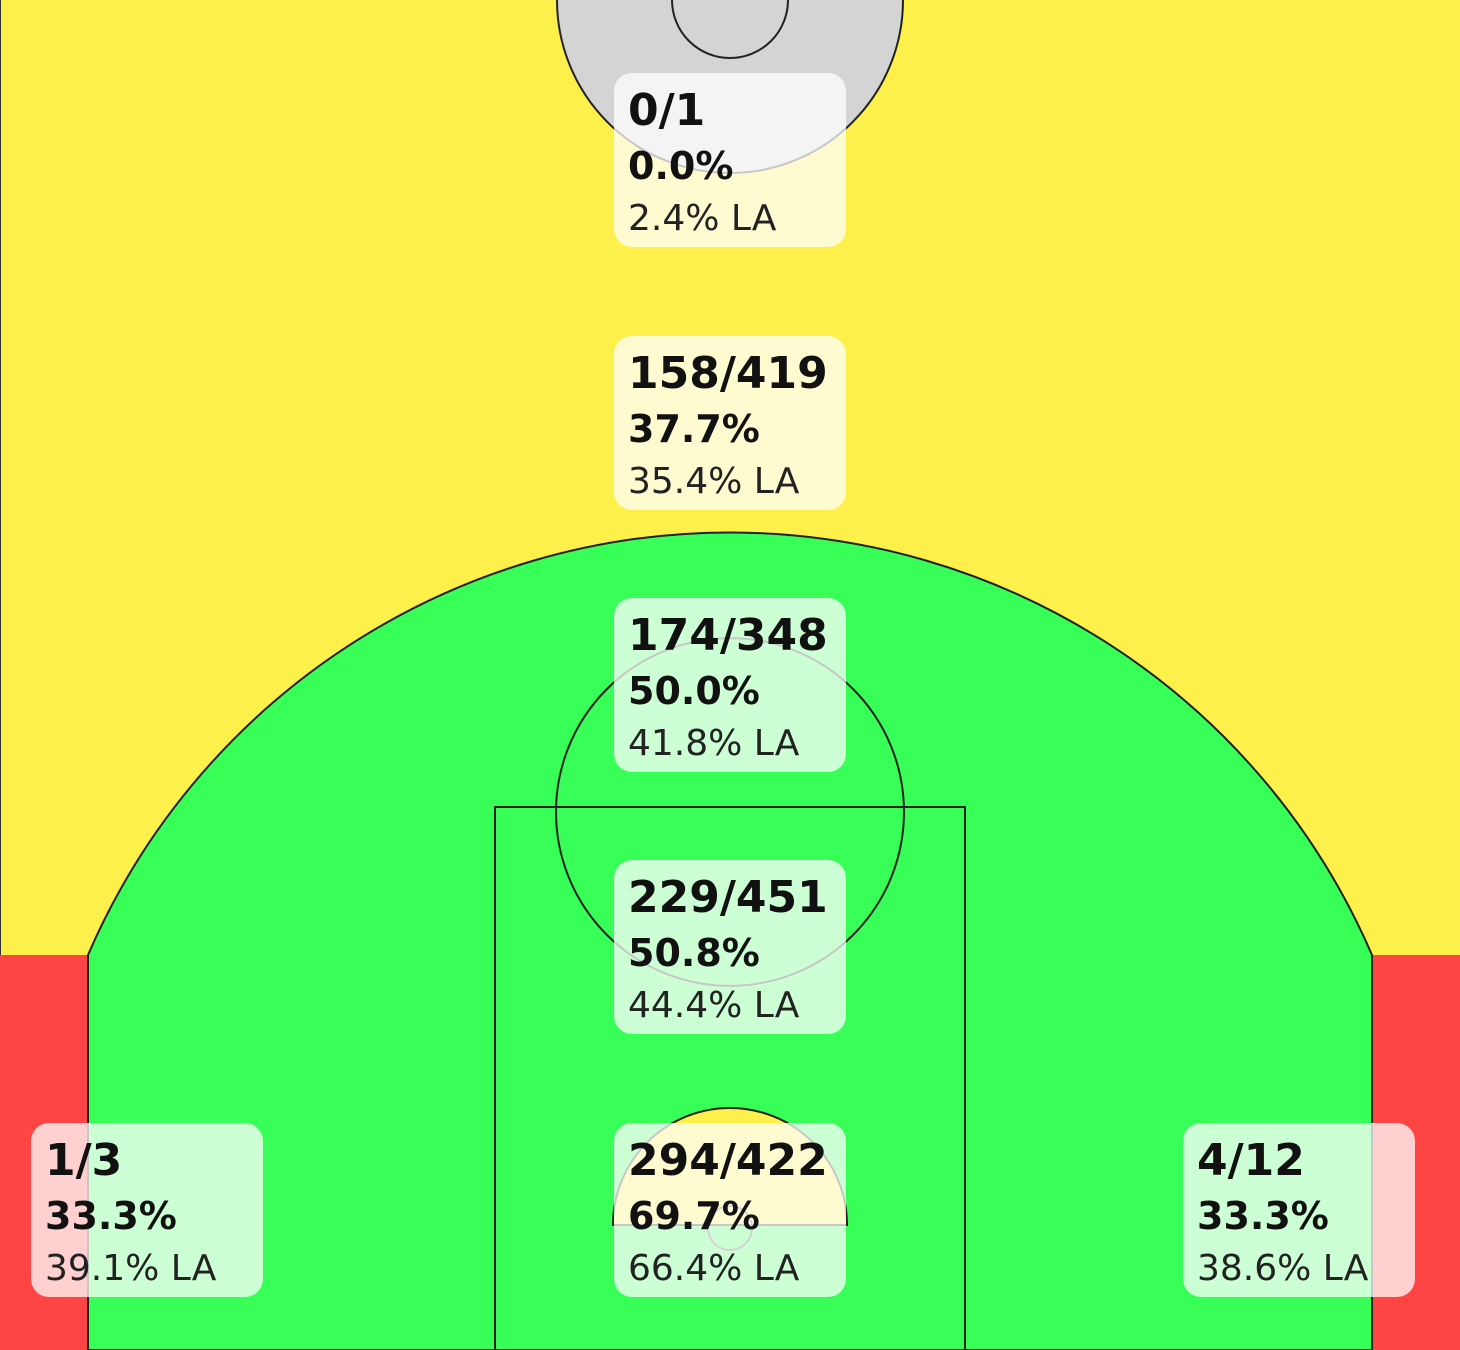 This screenshot has width=1460, height=1350. Describe the element at coordinates (702, 218) in the screenshot. I see `league-average: 2.4% LA` at that location.